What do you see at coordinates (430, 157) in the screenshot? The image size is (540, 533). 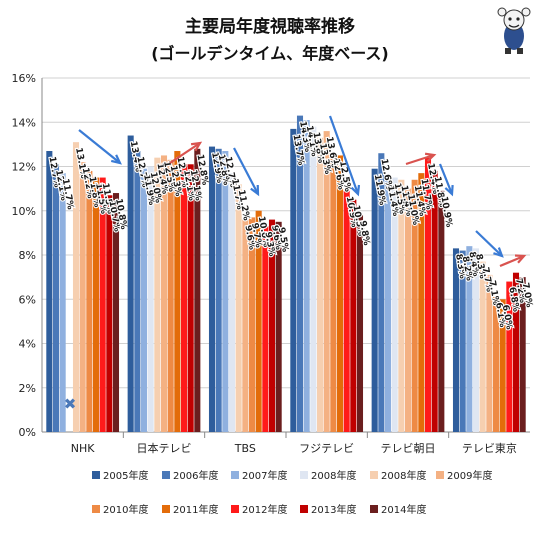 I see `trend-arrow-up-tvasahi-head` at bounding box center [430, 157].